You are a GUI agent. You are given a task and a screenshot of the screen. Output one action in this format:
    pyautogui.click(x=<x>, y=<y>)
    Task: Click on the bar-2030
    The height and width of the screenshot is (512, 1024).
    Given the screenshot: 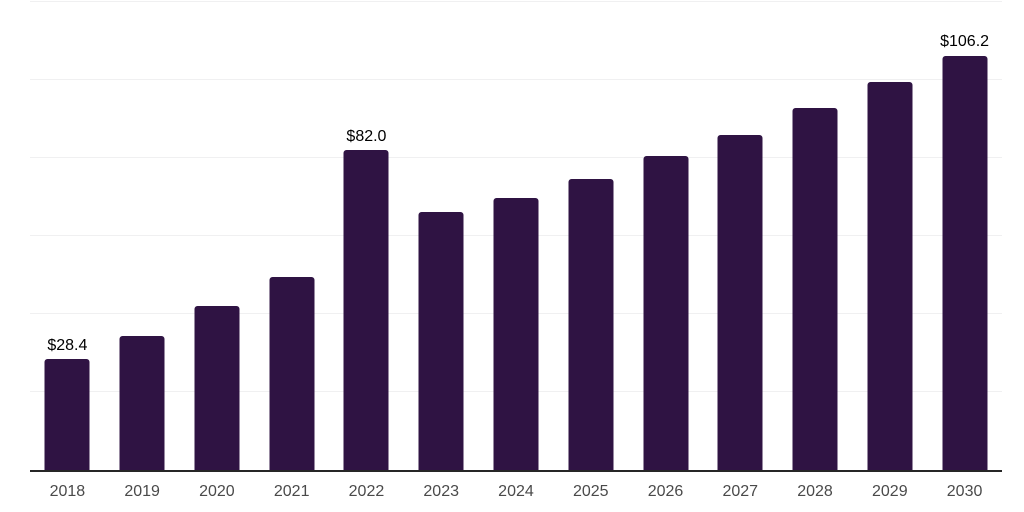 What is the action you would take?
    pyautogui.click(x=965, y=262)
    